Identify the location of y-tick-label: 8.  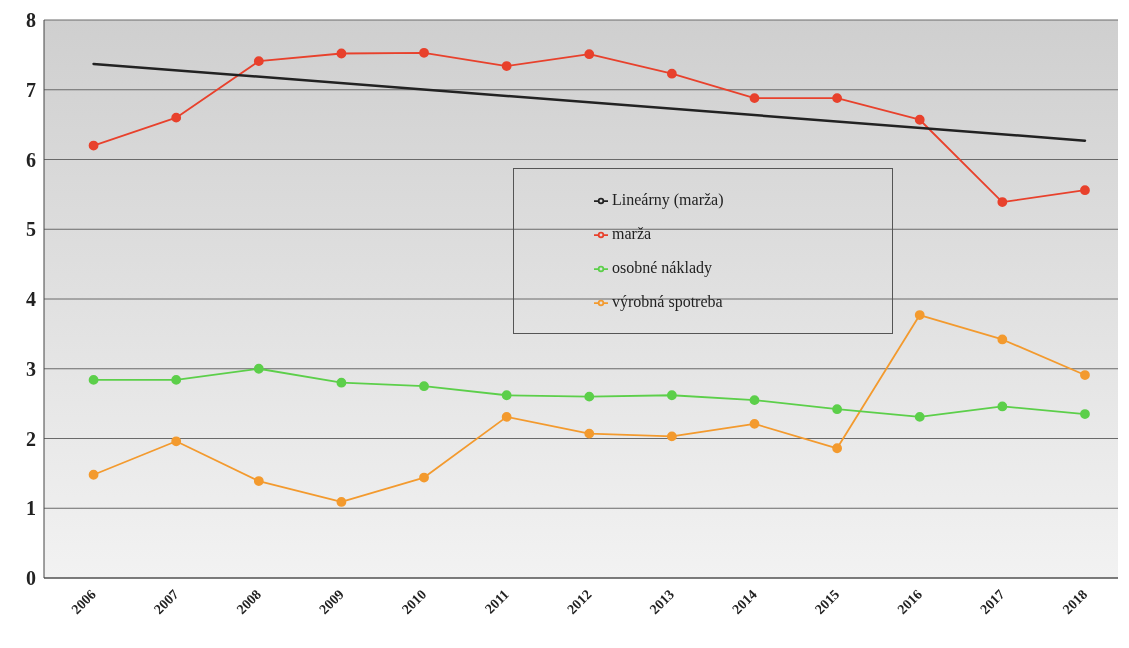
(31, 20).